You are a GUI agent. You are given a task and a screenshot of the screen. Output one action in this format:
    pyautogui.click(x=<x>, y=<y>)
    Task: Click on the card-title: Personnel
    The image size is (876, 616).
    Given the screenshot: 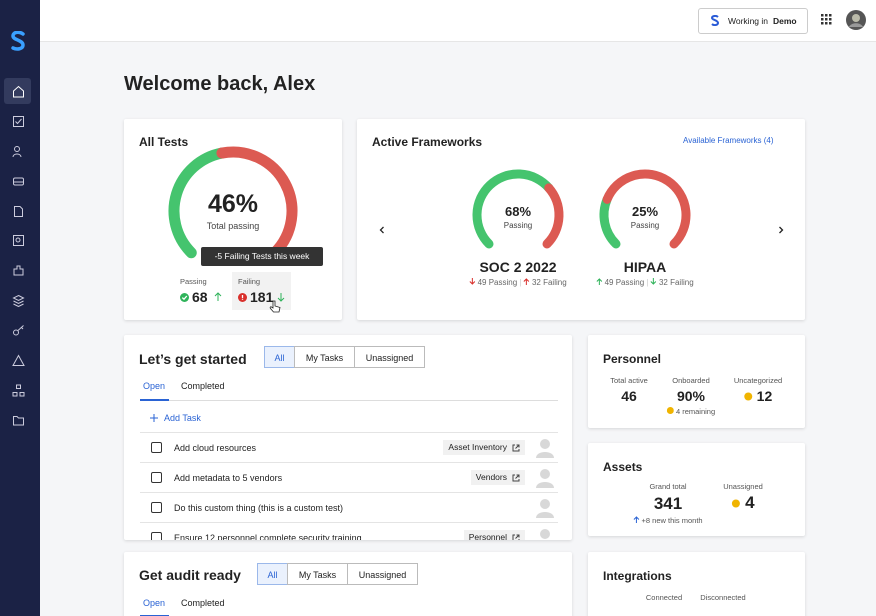 What is the action you would take?
    pyautogui.click(x=632, y=359)
    